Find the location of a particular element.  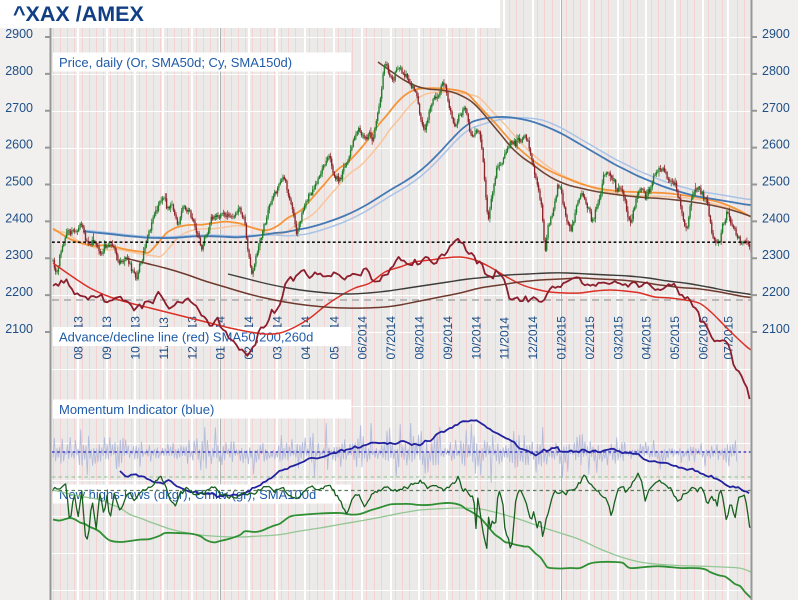

svg-text: 04/2015 is located at coordinates (647, 338).